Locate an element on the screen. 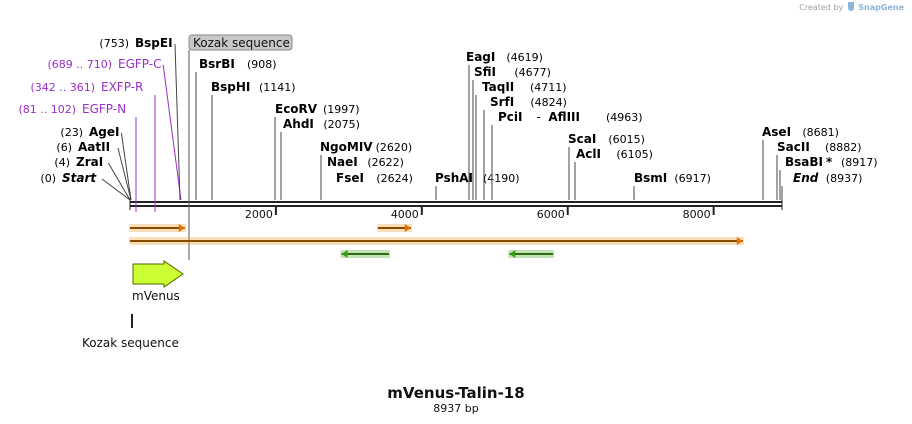 The width and height of the screenshot is (912, 424). mvenus-label: mVenus is located at coordinates (156, 296).